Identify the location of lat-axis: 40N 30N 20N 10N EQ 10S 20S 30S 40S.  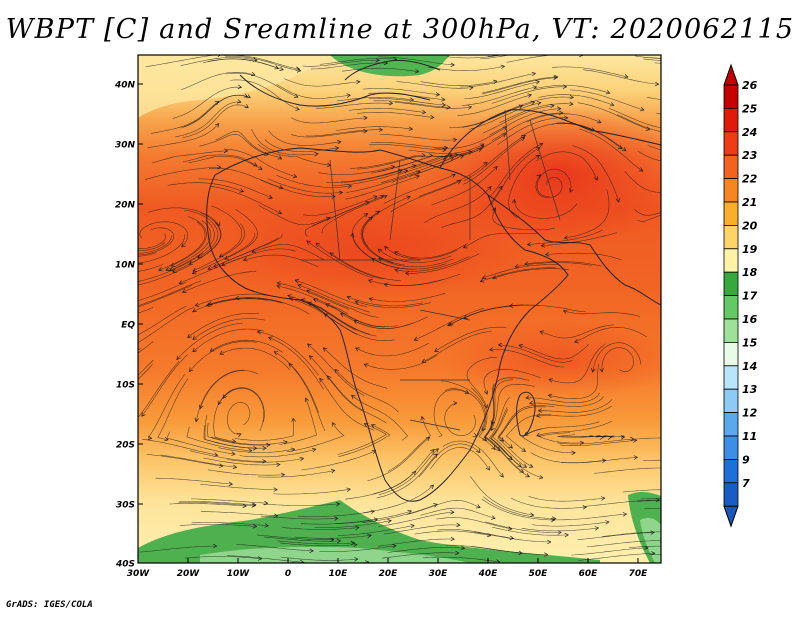
(128, 325).